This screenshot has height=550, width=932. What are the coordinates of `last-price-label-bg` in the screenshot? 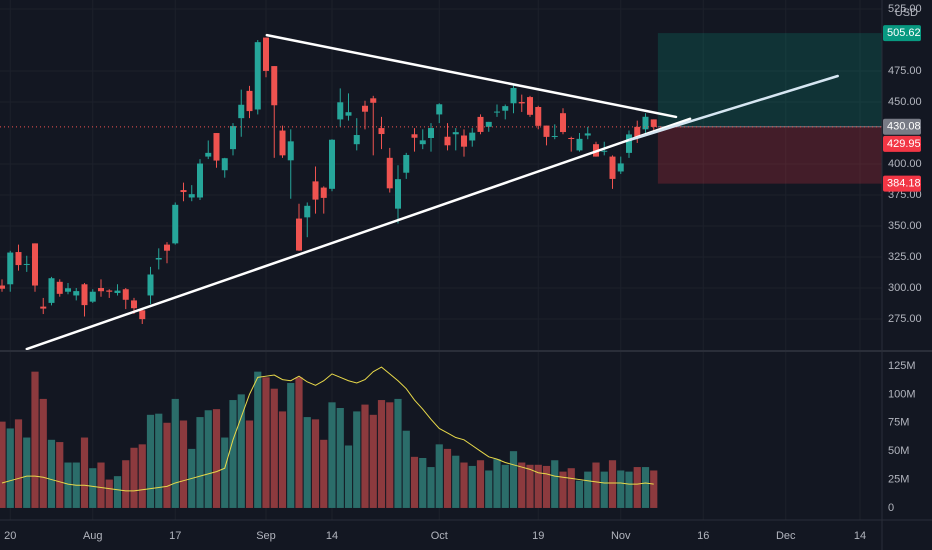 It's located at (902, 143).